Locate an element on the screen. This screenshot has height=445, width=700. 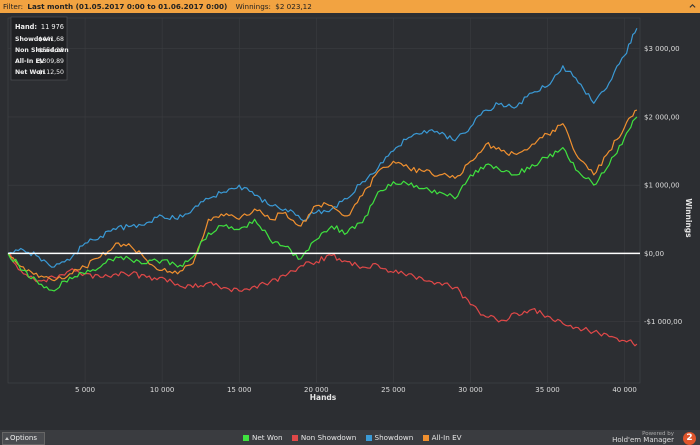
legend-all-in-ev-swatch is located at coordinates (425, 438).